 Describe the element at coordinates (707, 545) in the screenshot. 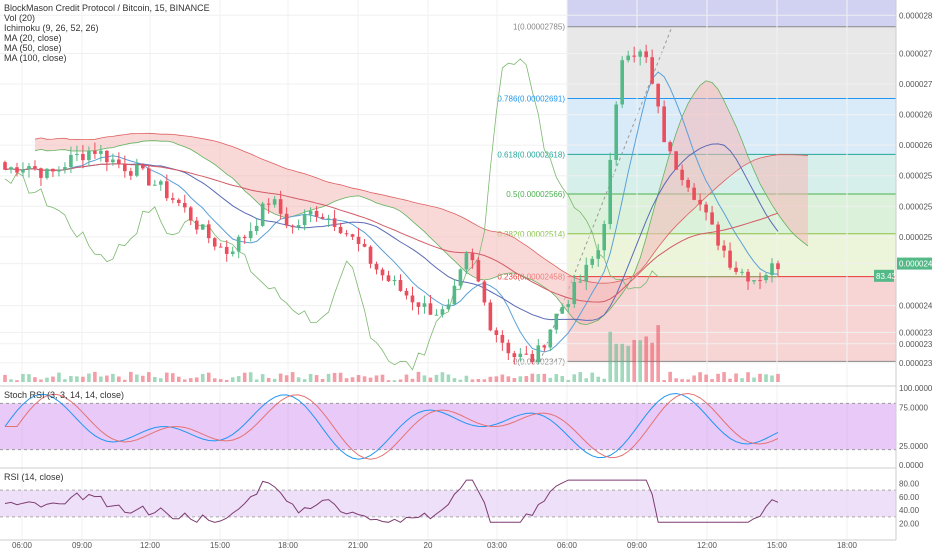

I see `time-tick-label: 12:00` at that location.